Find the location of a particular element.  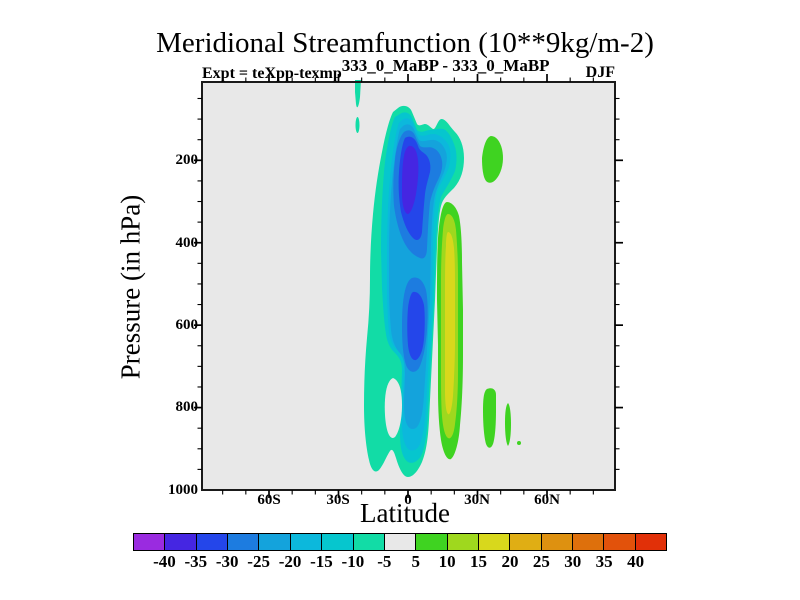

contour-upper-negative-streak is located at coordinates (358, 94).